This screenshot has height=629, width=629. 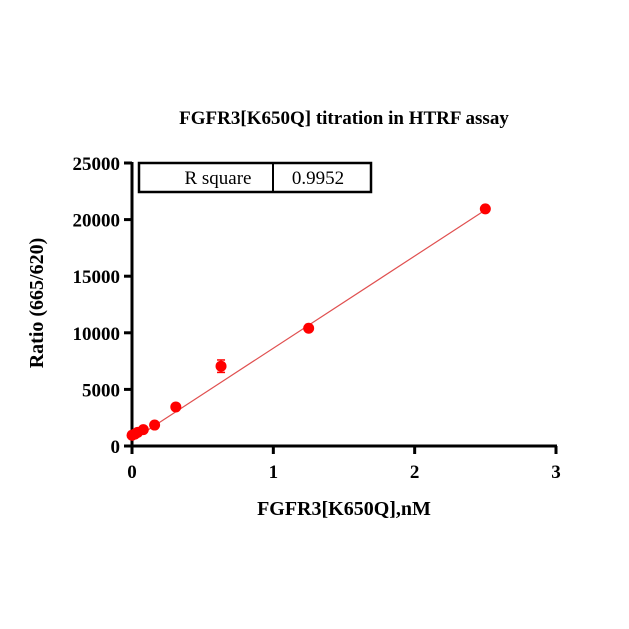 What do you see at coordinates (344, 464) in the screenshot?
I see `x-ticks: 0 1 2 3` at bounding box center [344, 464].